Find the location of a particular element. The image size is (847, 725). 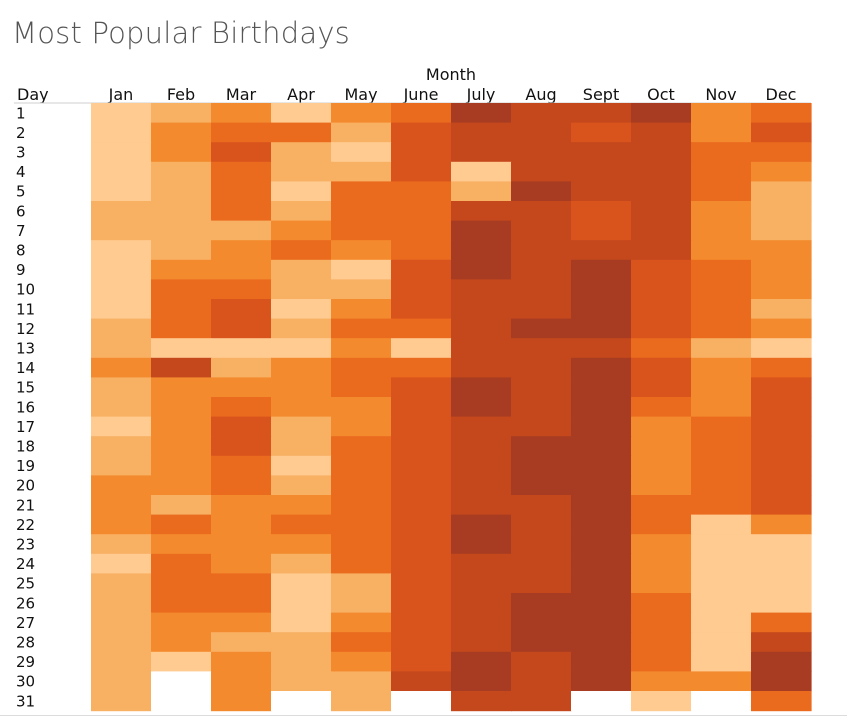

bottom-divider is located at coordinates (423, 715).